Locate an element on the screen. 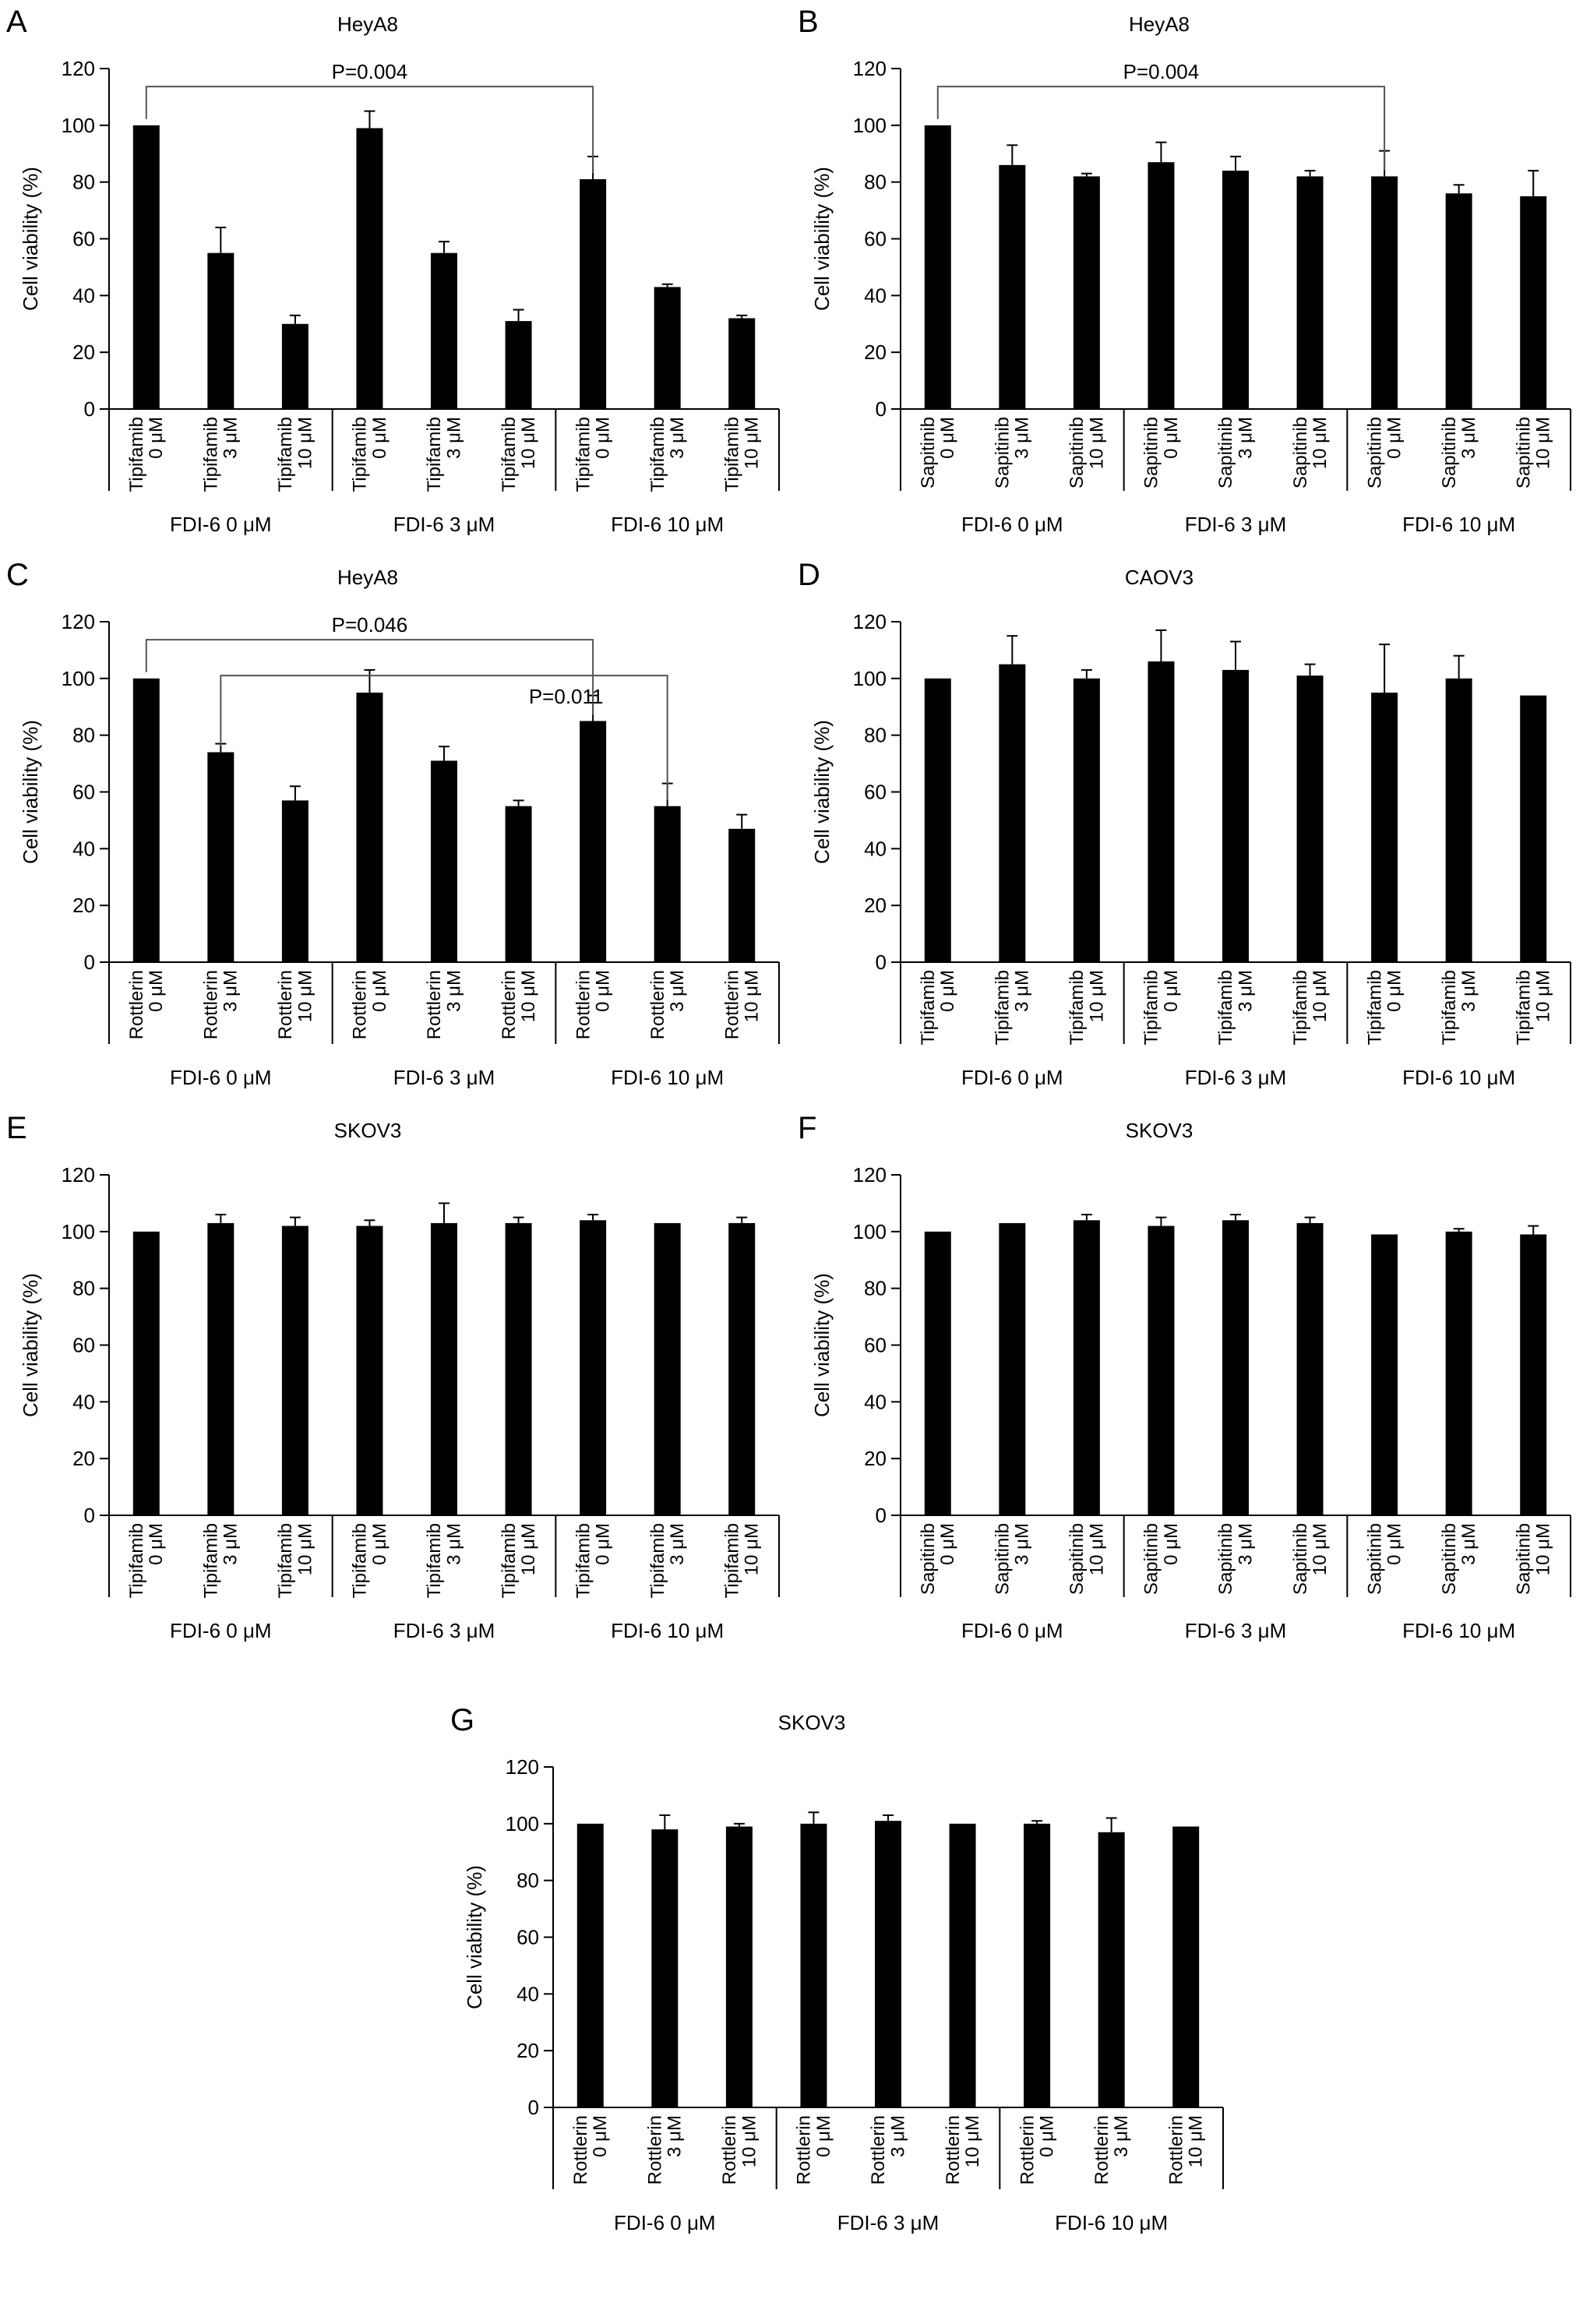 Image resolution: width=1583 pixels, height=2324 pixels. x-tick-label: Rottlerin10 μM is located at coordinates (1185, 2150).